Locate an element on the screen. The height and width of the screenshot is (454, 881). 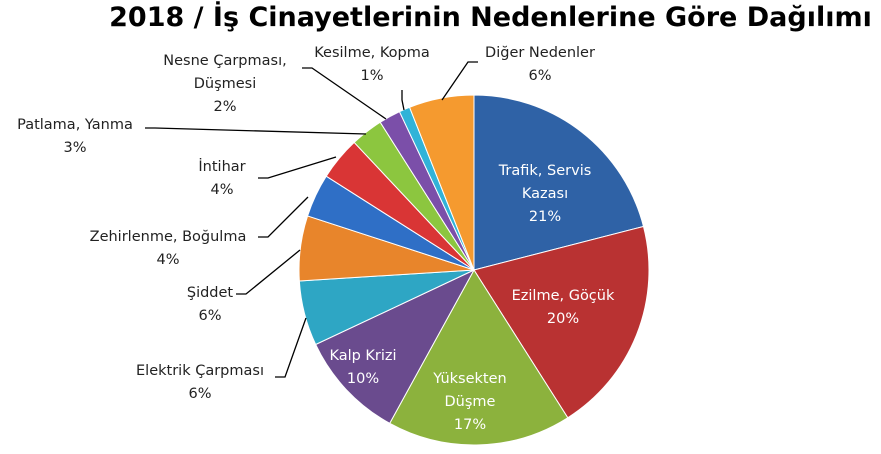
category-label: Nesne Çarpması, Düşmesi is located at coordinates (225, 72).